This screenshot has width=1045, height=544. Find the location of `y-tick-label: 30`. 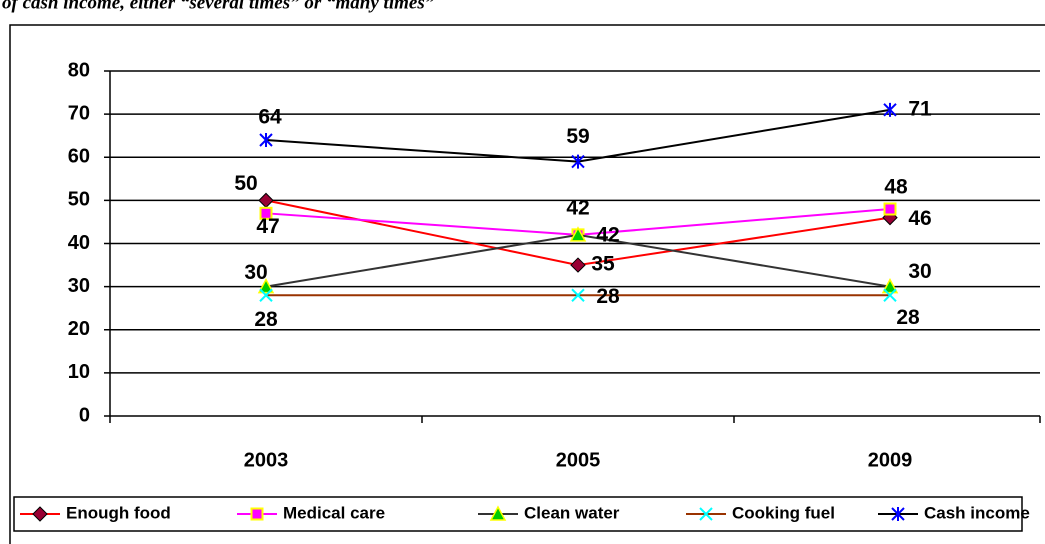

y-tick-label: 30 is located at coordinates (79, 286).